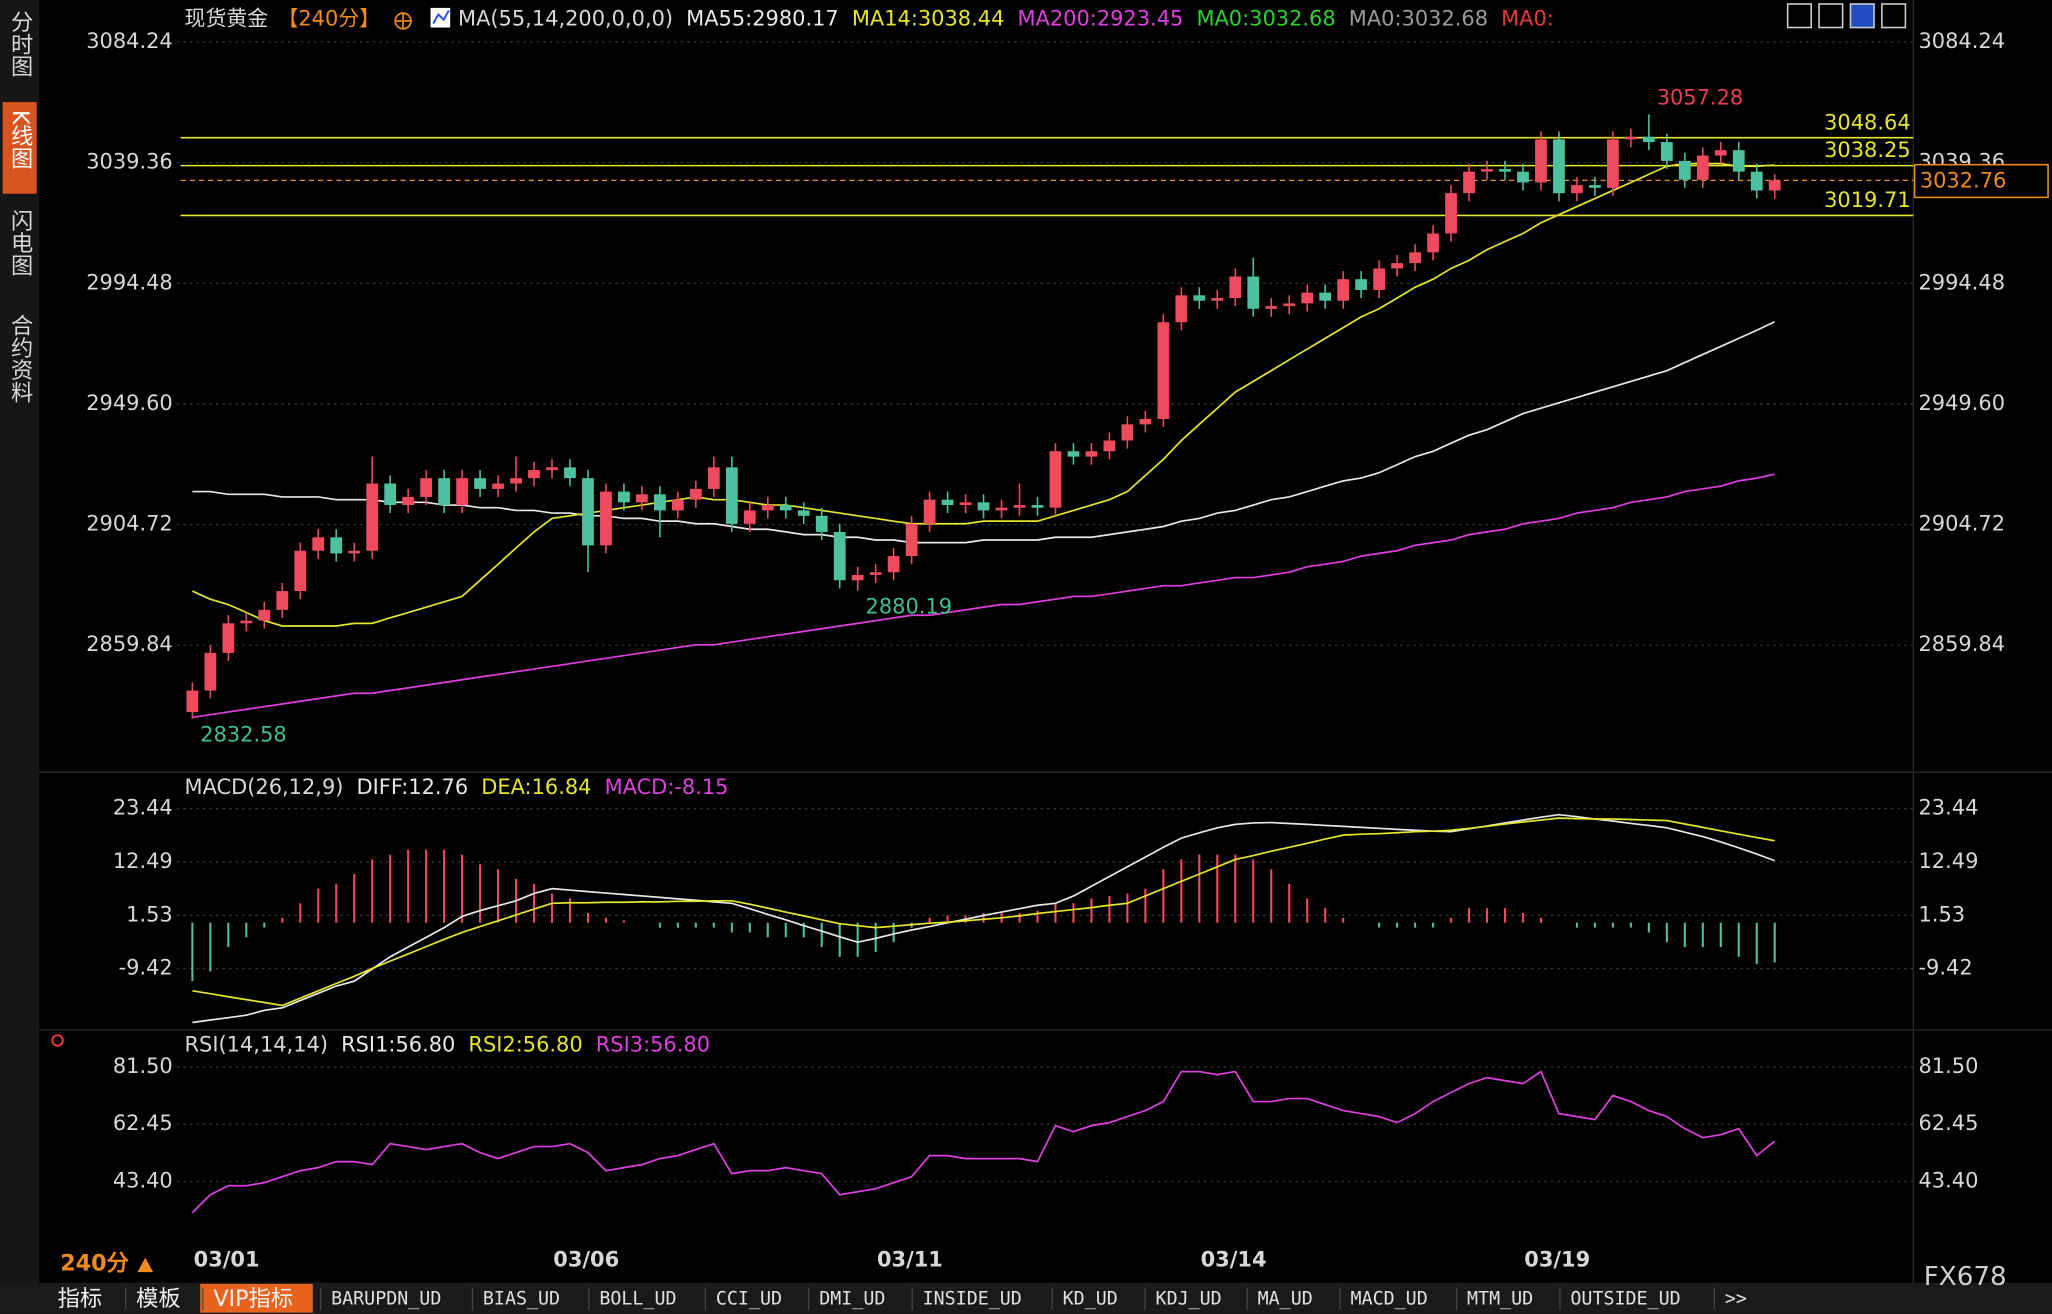  I want to click on period-arrow, so click(145, 1265).